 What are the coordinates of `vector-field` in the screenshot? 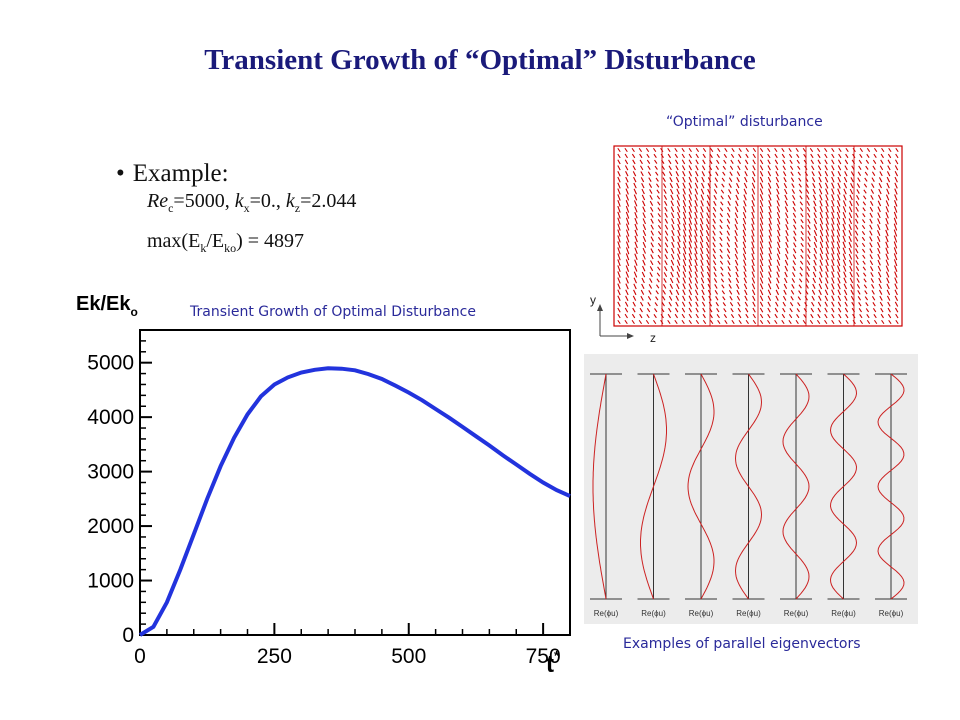 It's located at (758, 236).